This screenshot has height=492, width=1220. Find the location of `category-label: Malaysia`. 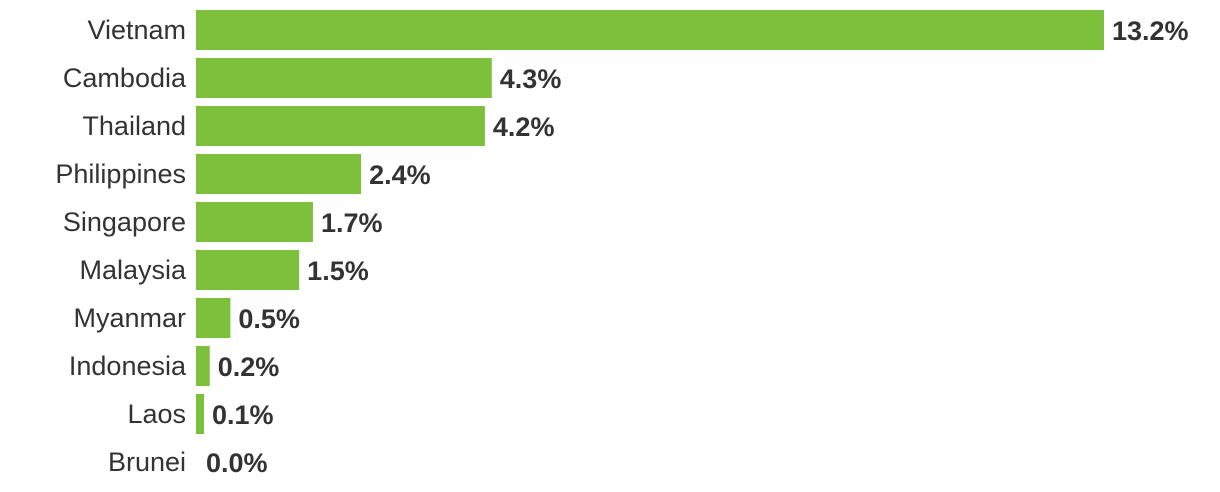

category-label: Malaysia is located at coordinates (133, 270).